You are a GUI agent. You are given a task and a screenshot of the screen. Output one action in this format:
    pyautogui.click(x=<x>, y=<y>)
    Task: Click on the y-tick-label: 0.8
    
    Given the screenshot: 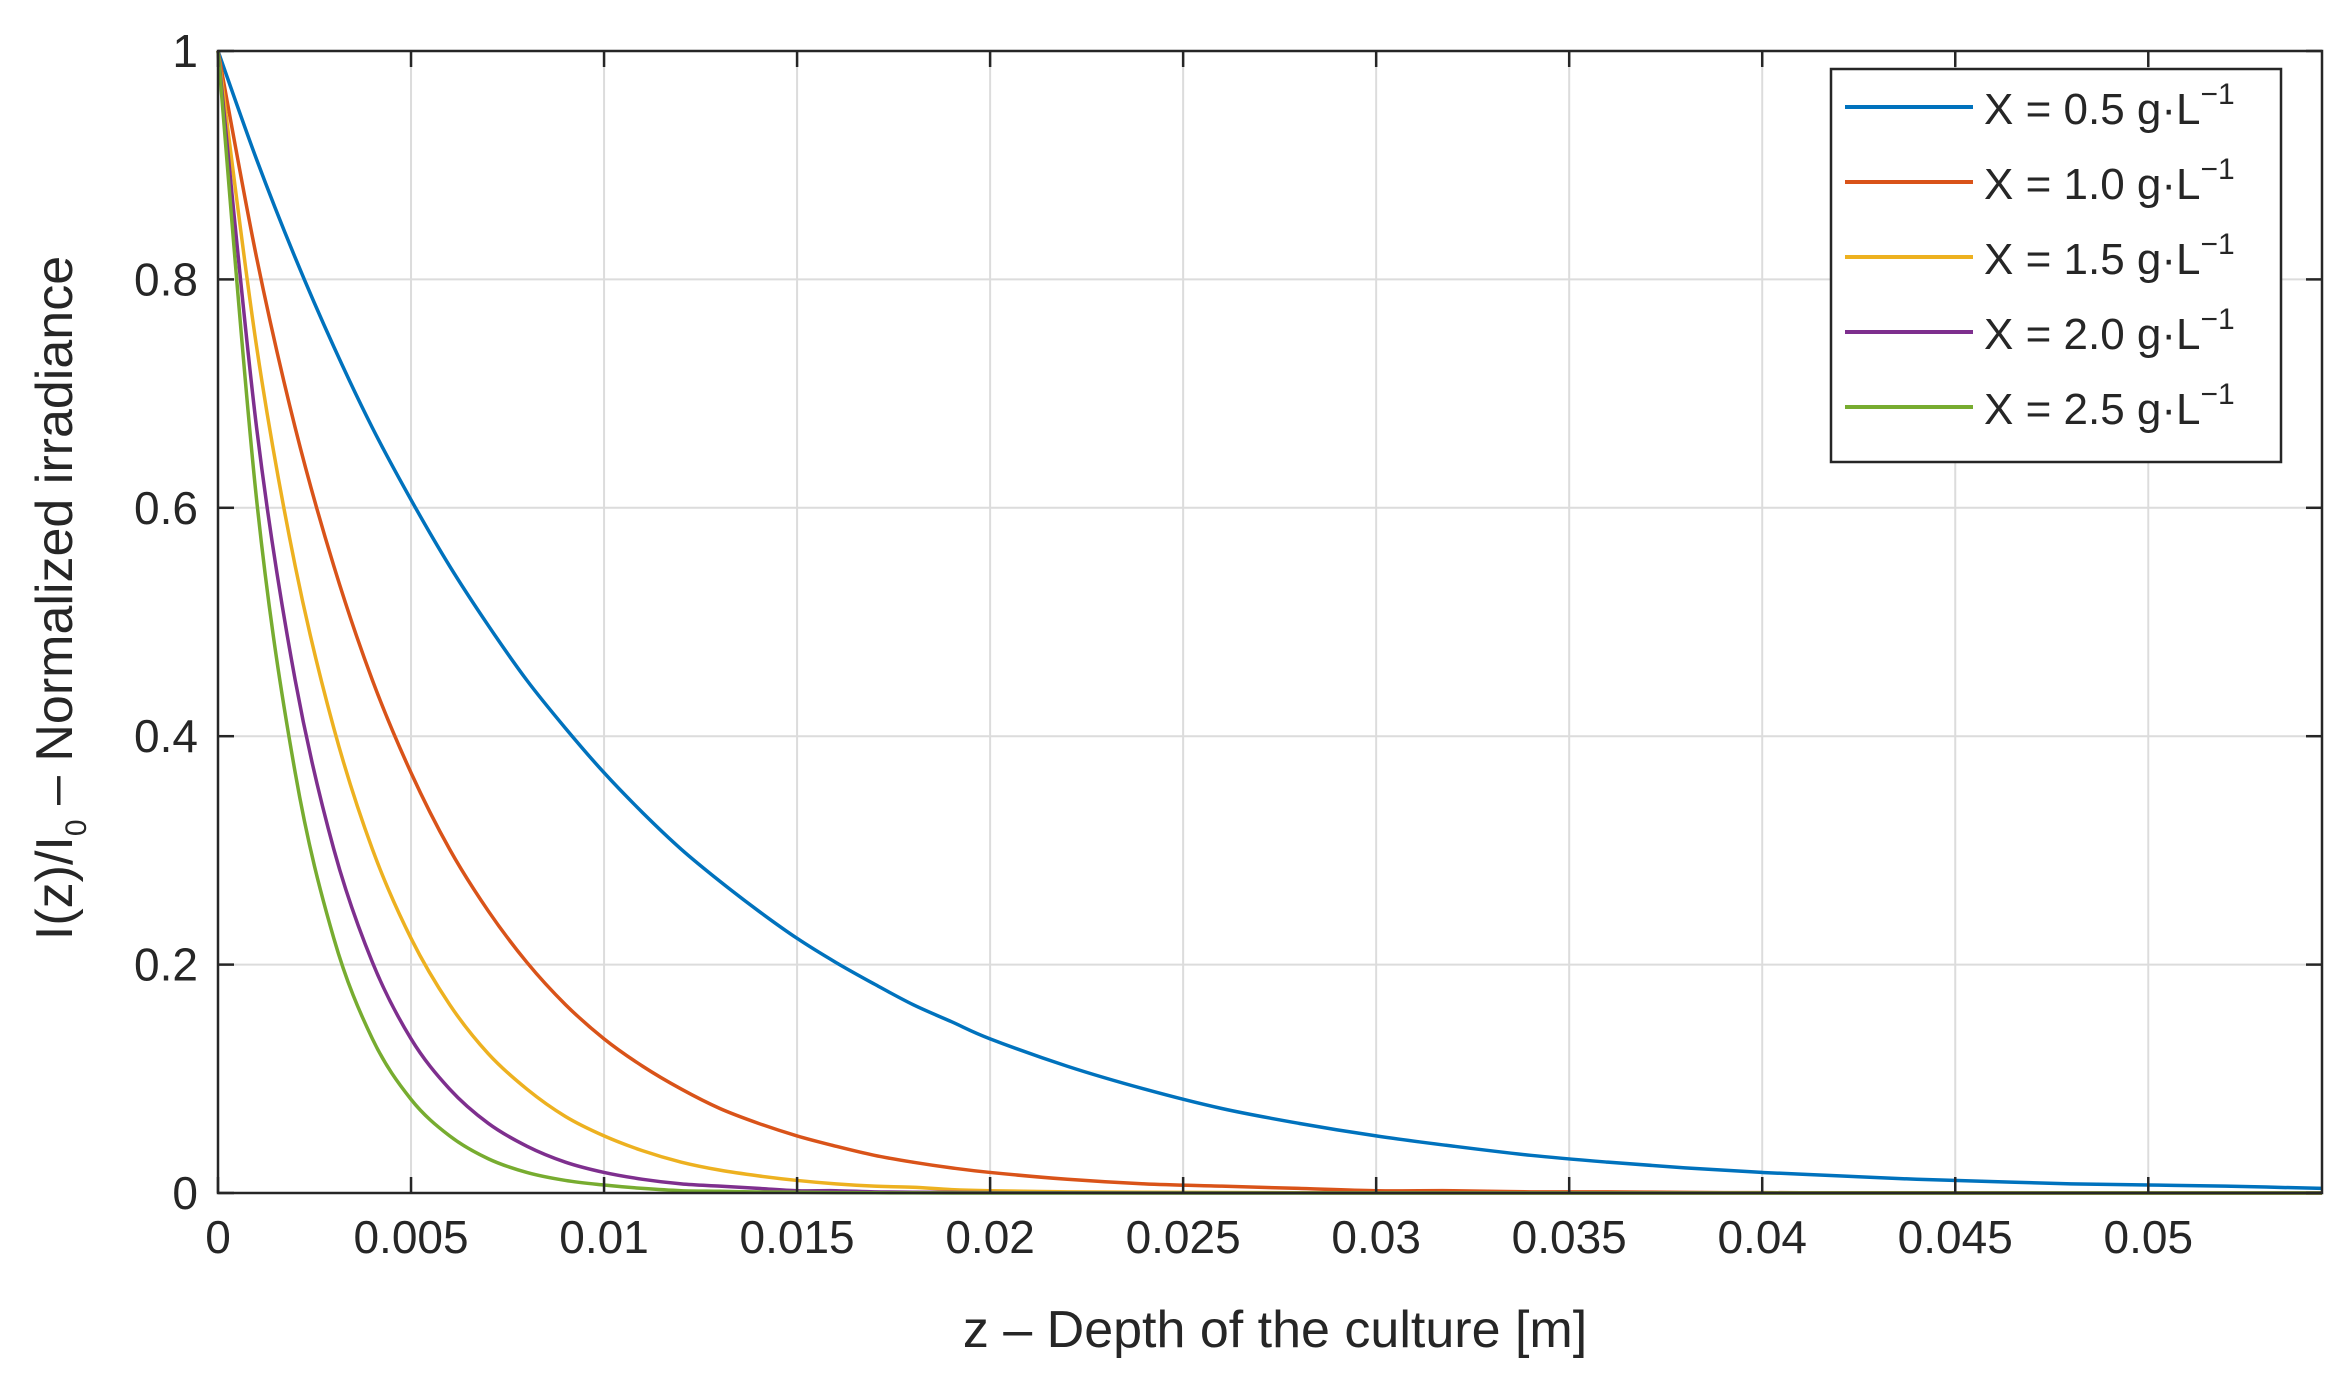 What is the action you would take?
    pyautogui.click(x=166, y=279)
    